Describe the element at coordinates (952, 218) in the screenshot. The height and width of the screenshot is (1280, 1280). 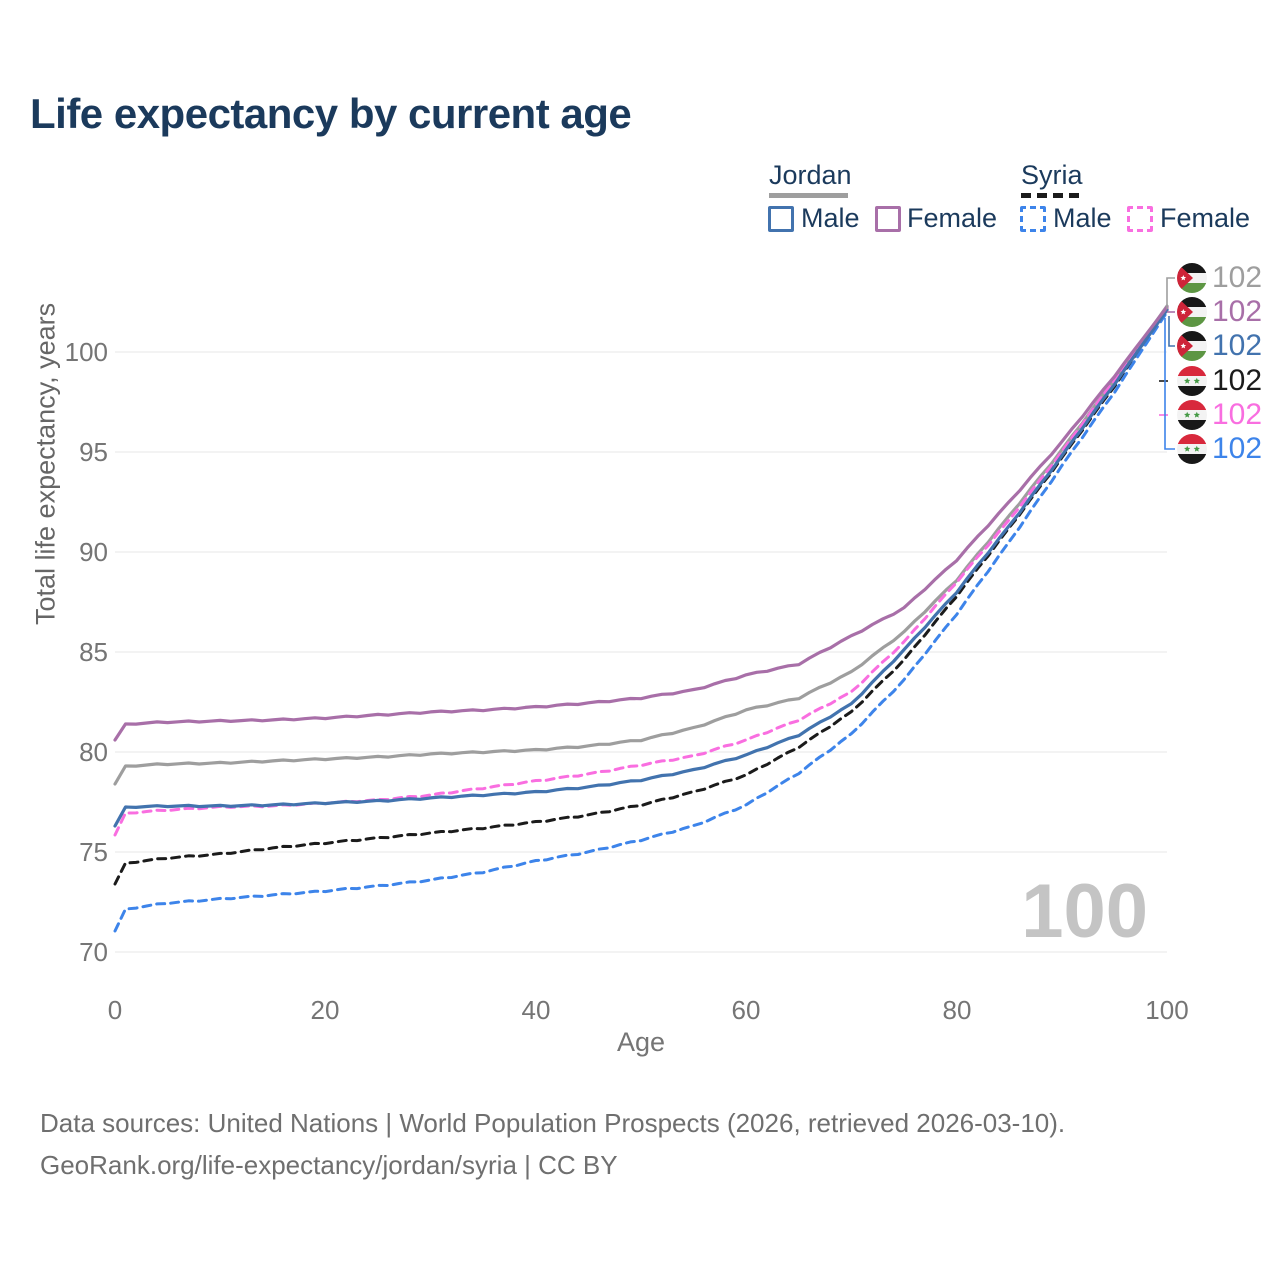
I see `legend-label-jordan-female: Female` at that location.